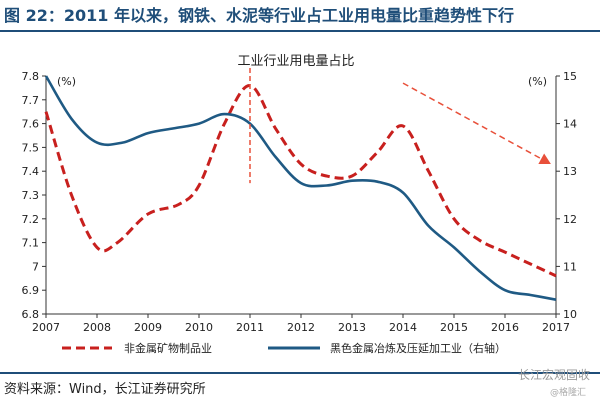  Describe the element at coordinates (570, 124) in the screenshot. I see `right-axis-tick-label: 14` at that location.